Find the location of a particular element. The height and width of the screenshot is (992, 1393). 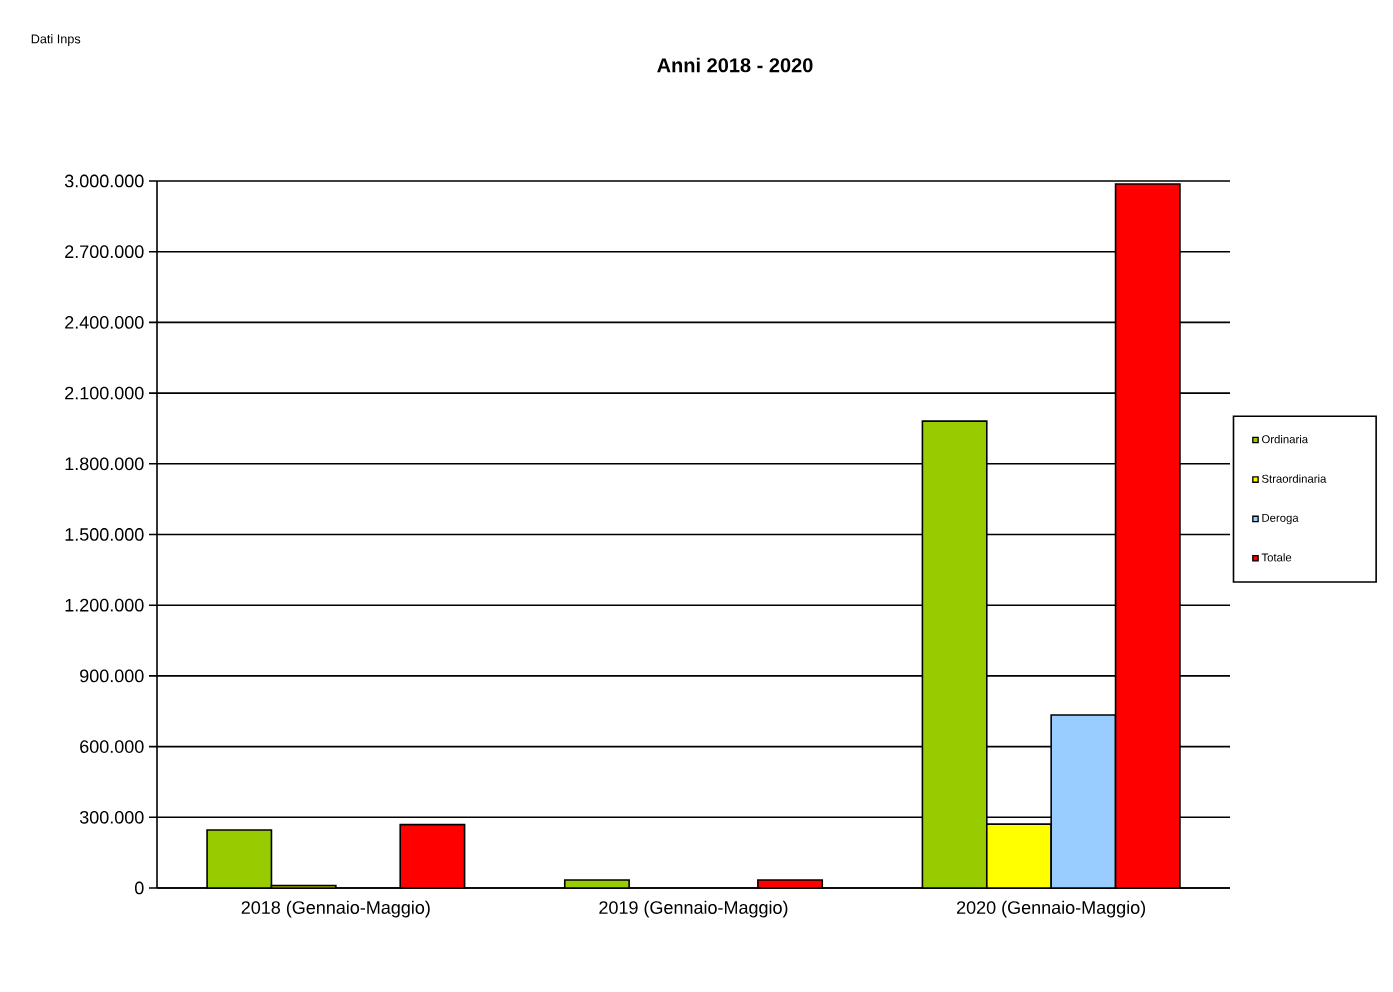

legend-label: Deroga is located at coordinates (1280, 519).